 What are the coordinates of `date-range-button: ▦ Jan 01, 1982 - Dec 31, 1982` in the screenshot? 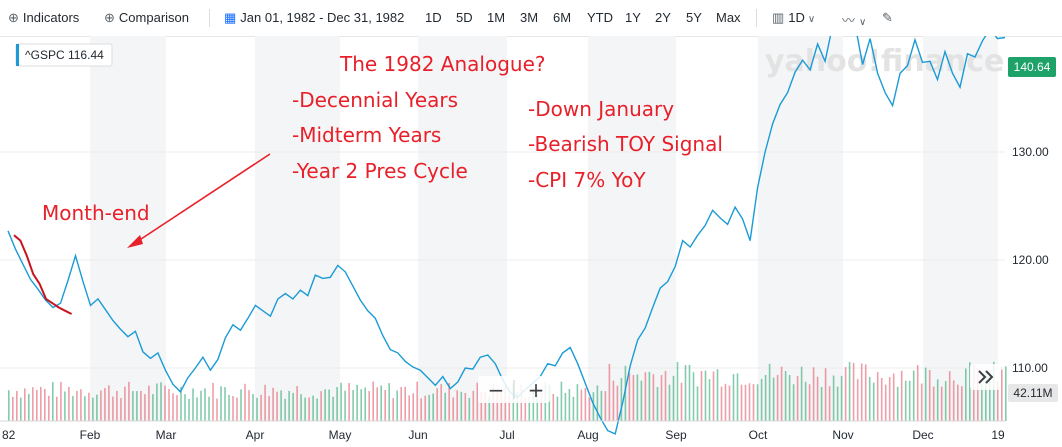 It's located at (314, 18).